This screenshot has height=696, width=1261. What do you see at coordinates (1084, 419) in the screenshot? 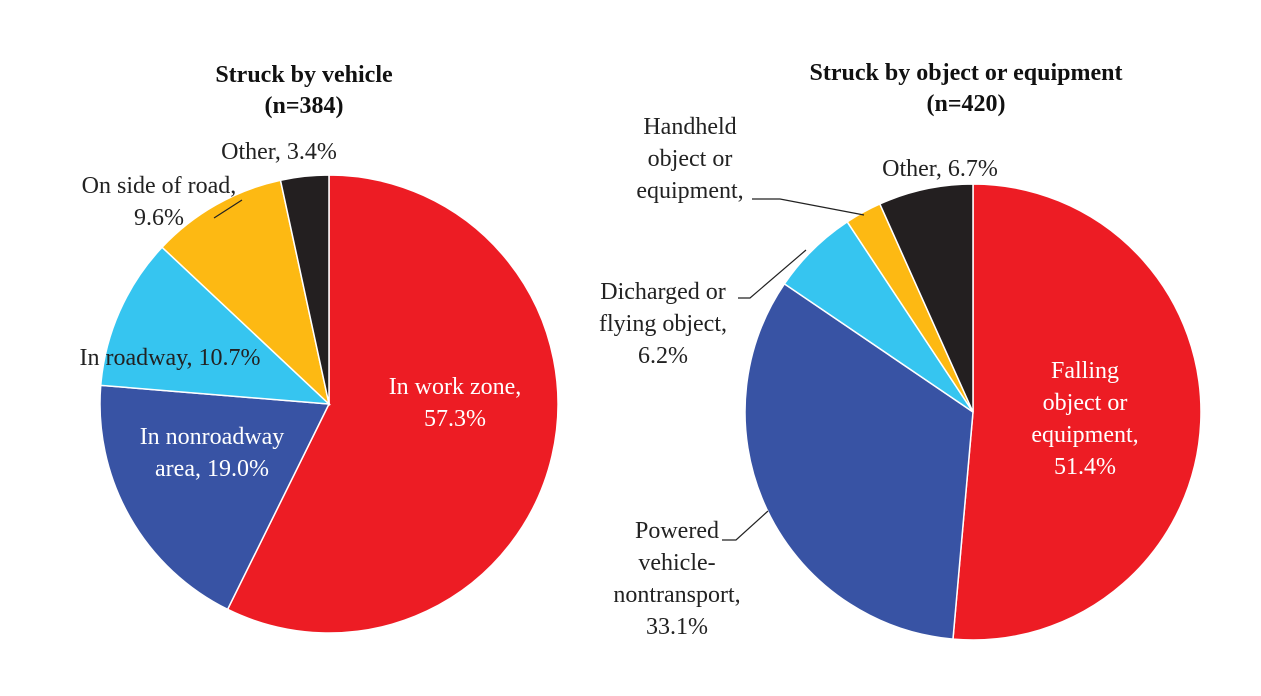
I see `slice-label-falling-object-or-equipment: Falling object or equipment, 51.4%` at bounding box center [1084, 419].